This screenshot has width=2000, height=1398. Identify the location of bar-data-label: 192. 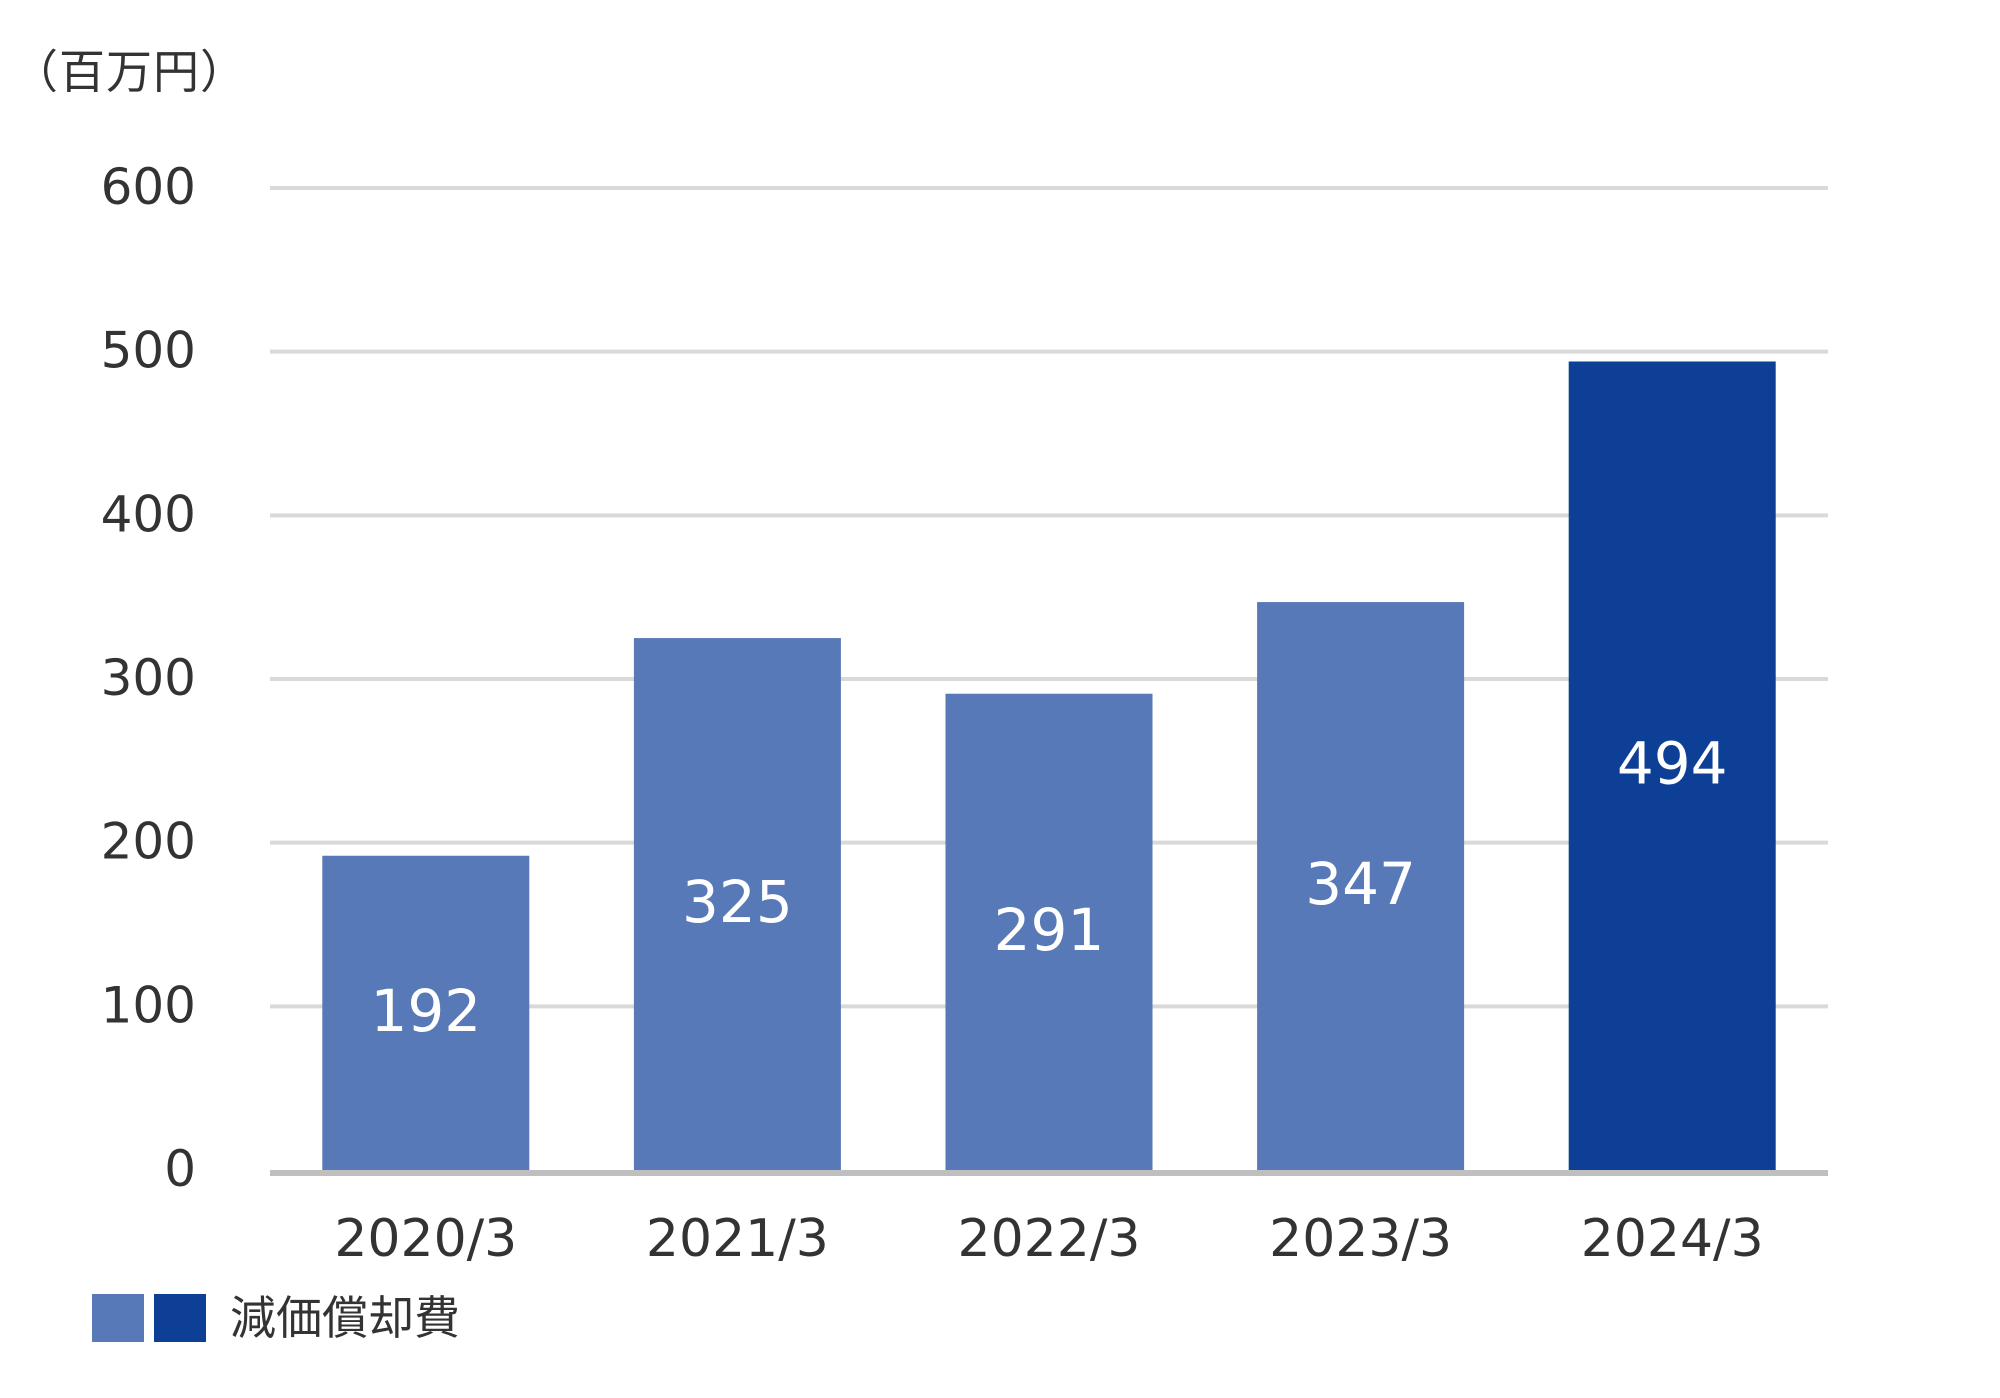
(425, 1011).